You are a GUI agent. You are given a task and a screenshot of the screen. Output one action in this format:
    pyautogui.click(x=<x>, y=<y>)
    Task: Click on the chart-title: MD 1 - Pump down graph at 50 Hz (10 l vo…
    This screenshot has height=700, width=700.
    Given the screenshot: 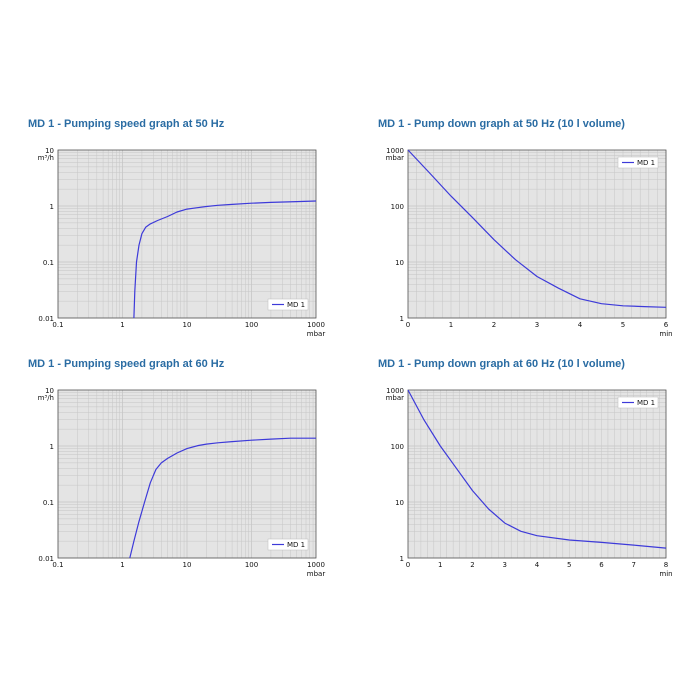 What is the action you would take?
    pyautogui.click(x=501, y=124)
    